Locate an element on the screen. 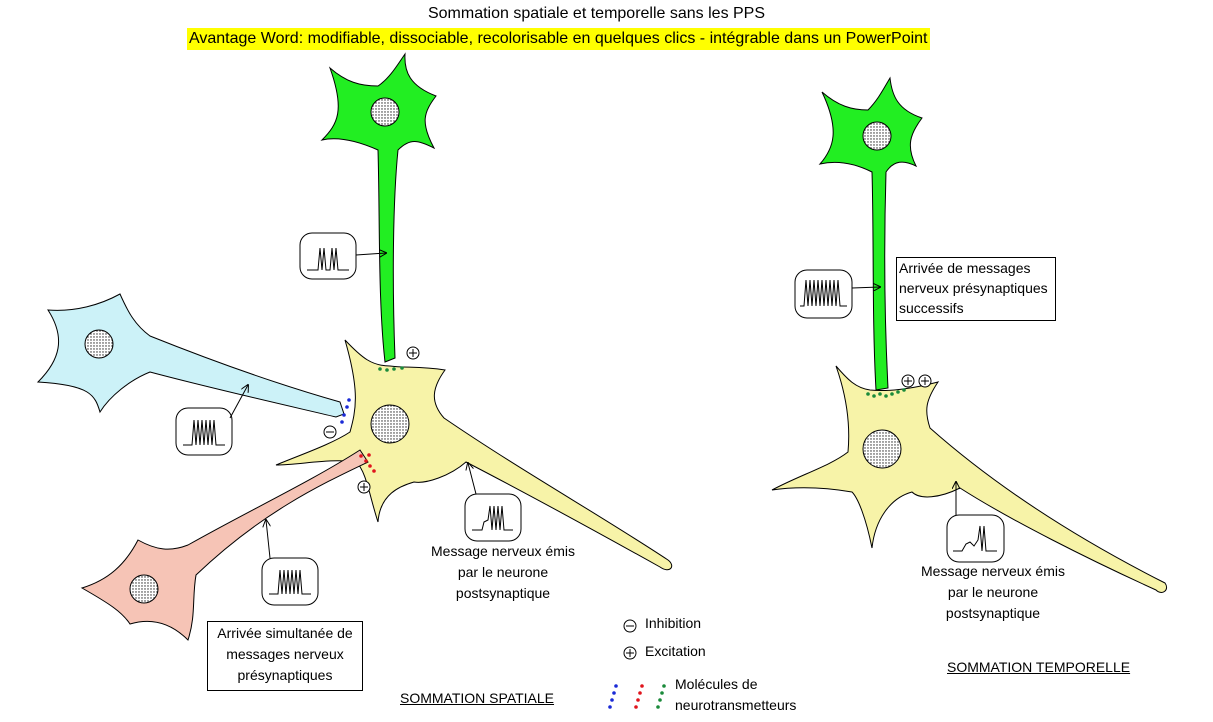  postsynaptic-neuron-right is located at coordinates (969, 479).